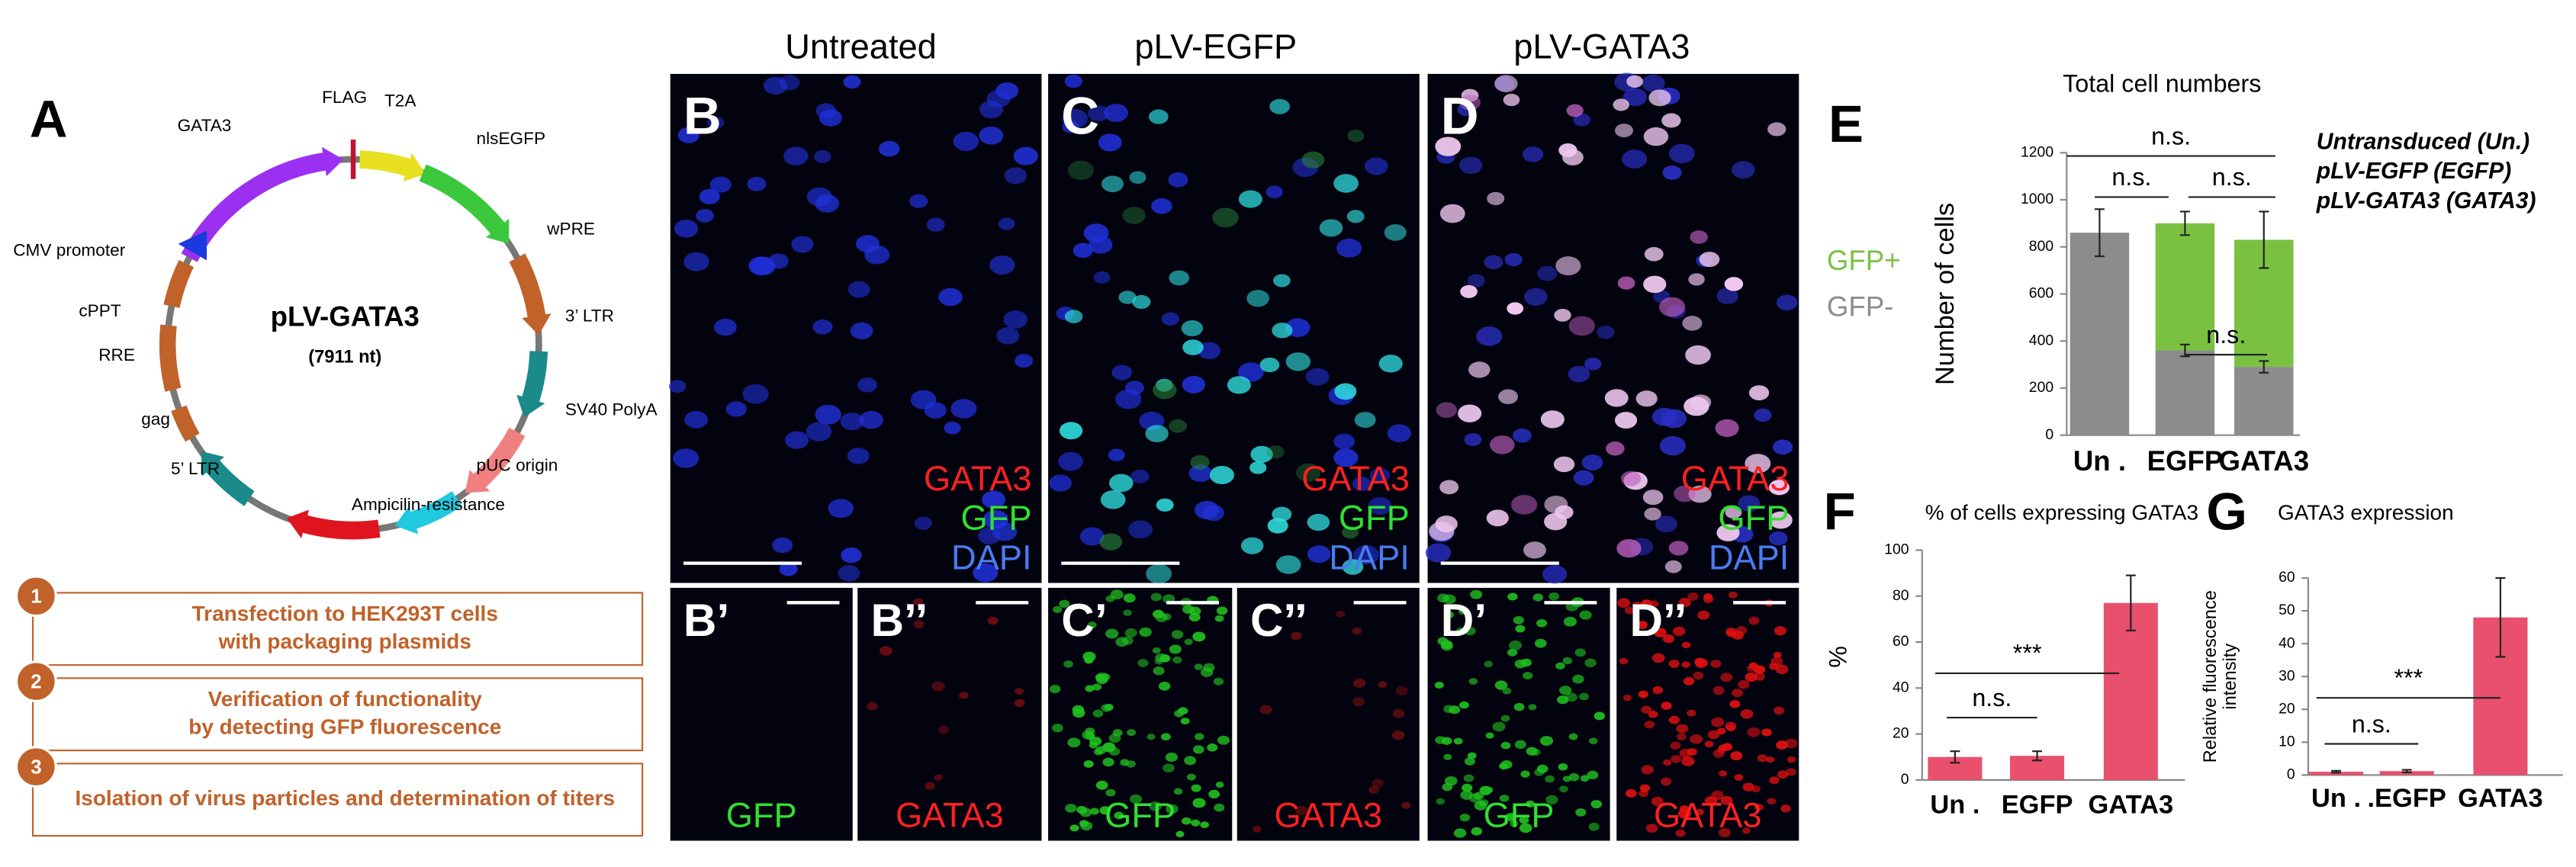  Describe the element at coordinates (2287, 708) in the screenshot. I see `y-tick-label: 20` at that location.